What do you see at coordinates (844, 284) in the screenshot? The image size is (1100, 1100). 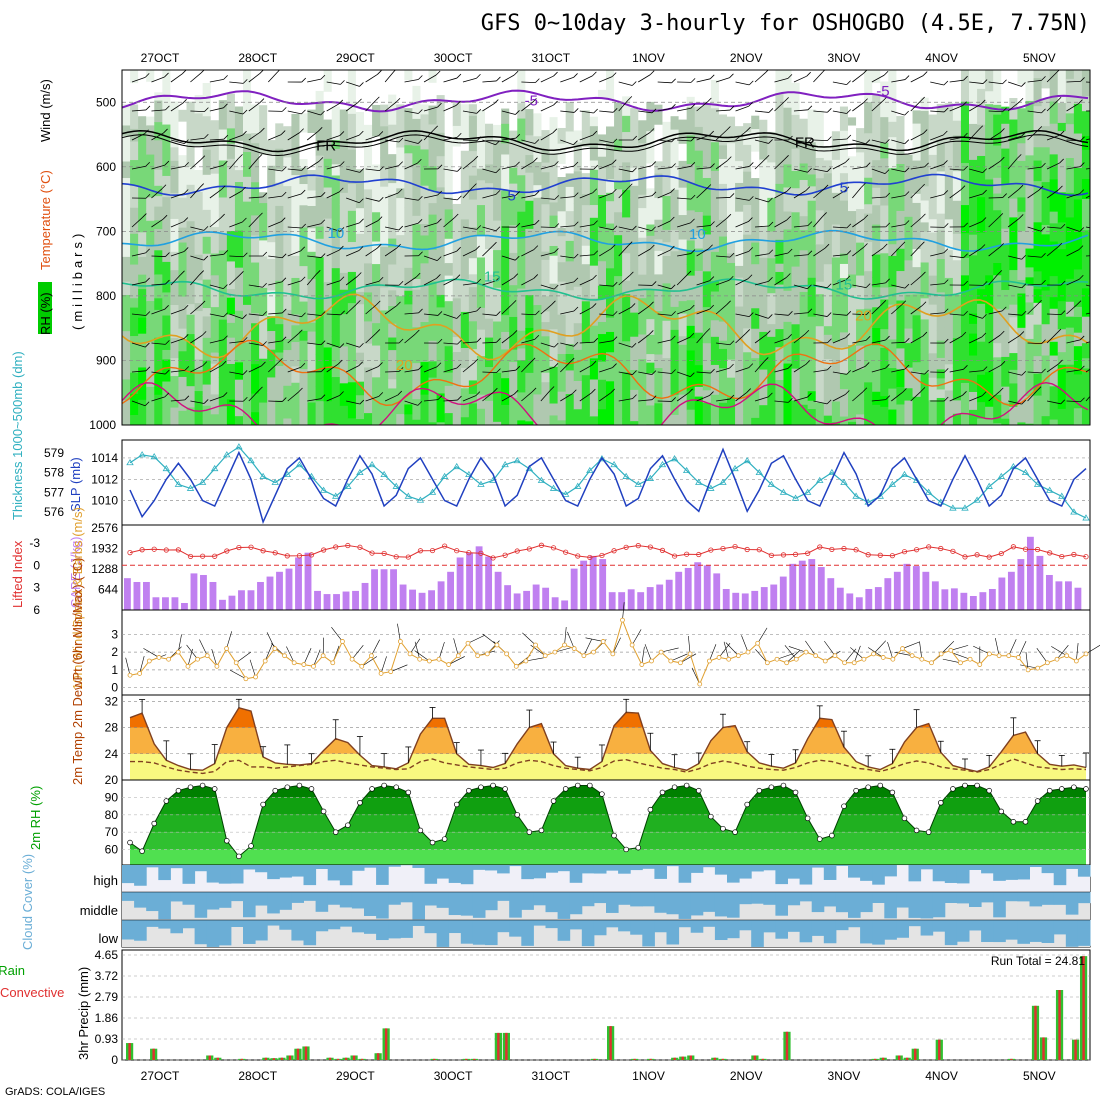 I see `contour-label: 15` at bounding box center [844, 284].